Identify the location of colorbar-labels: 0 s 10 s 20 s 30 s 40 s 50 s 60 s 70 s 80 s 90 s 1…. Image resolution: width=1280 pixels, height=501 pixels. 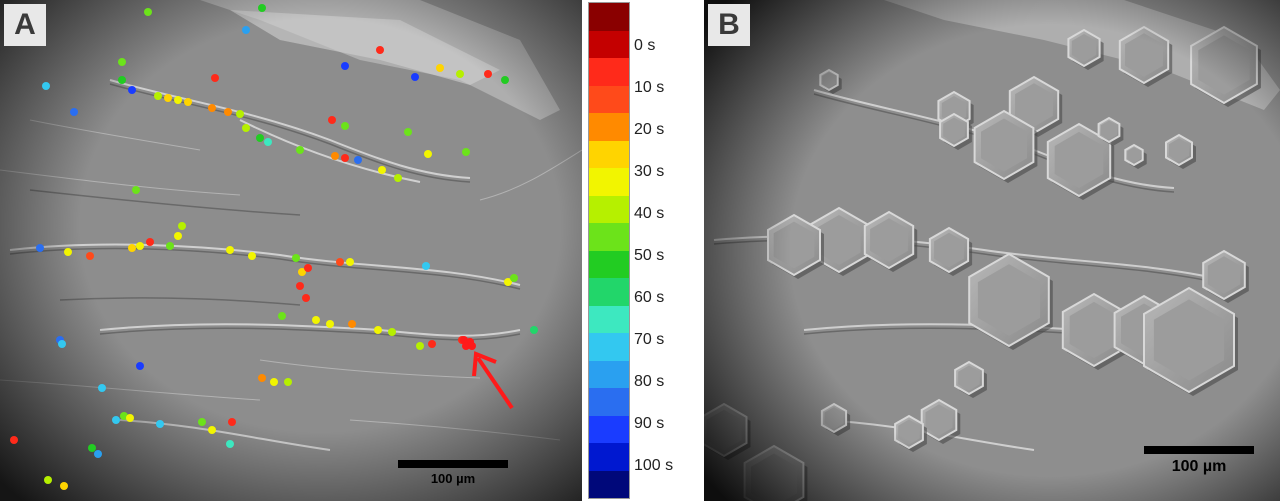
(668, 249).